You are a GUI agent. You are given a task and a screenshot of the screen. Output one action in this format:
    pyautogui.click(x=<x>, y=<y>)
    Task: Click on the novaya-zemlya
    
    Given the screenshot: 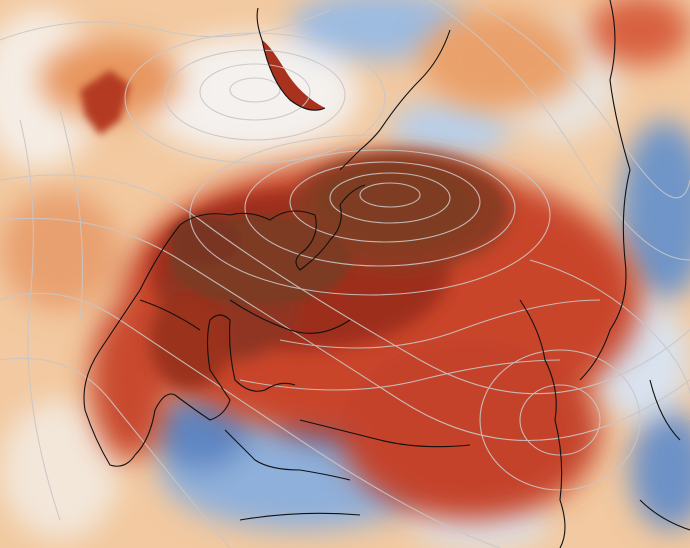 What is the action you would take?
    pyautogui.click(x=293, y=75)
    